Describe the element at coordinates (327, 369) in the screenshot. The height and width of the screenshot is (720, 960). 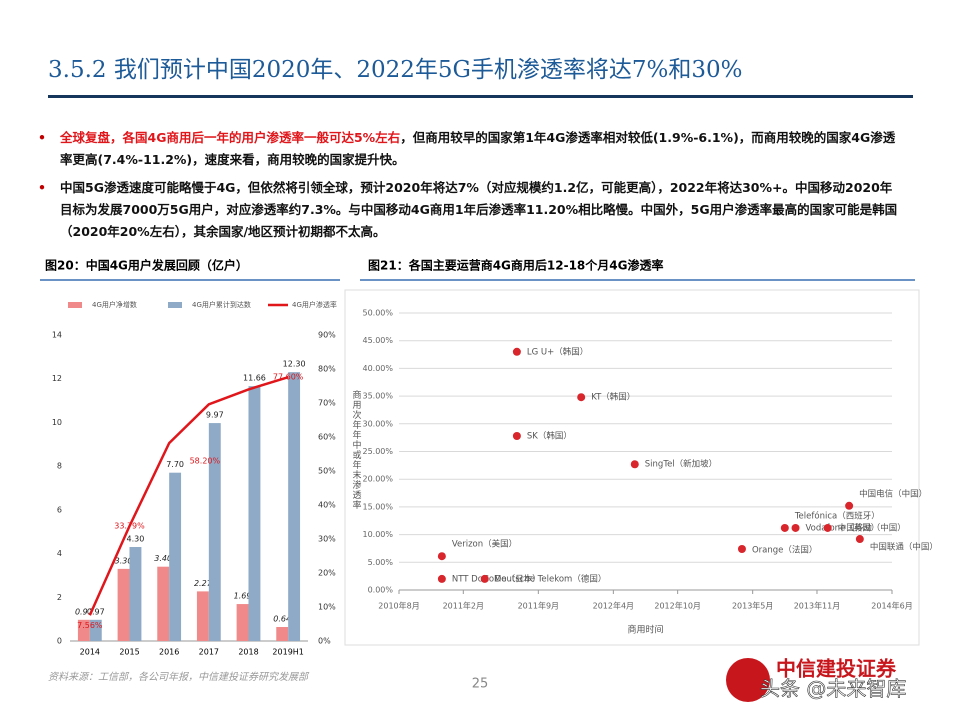
I see `y2-tick-label: 80%` at that location.